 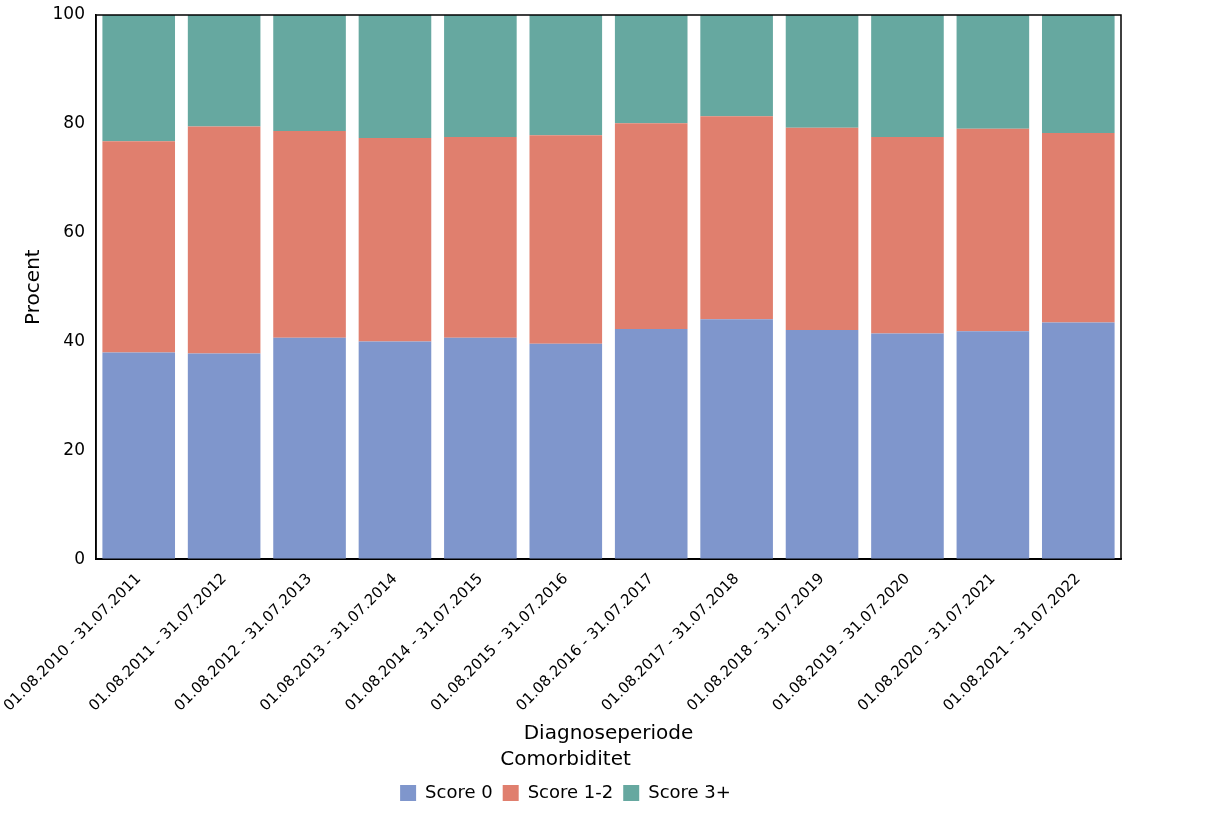 I want to click on legend-label: Score 1-2, so click(x=570, y=791).